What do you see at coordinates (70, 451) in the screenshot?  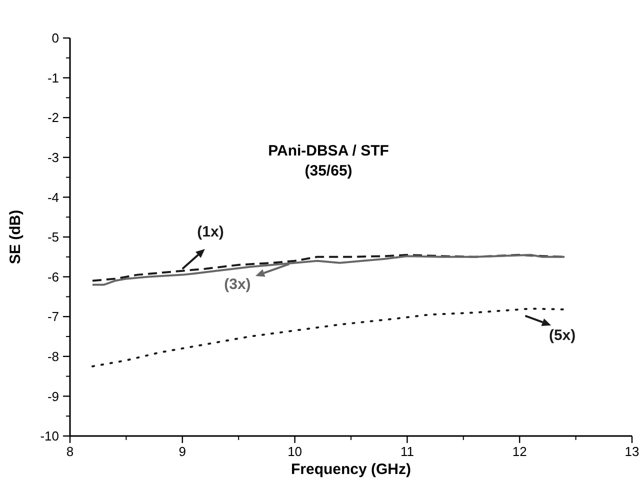 I see `x-tick-label: 8` at bounding box center [70, 451].